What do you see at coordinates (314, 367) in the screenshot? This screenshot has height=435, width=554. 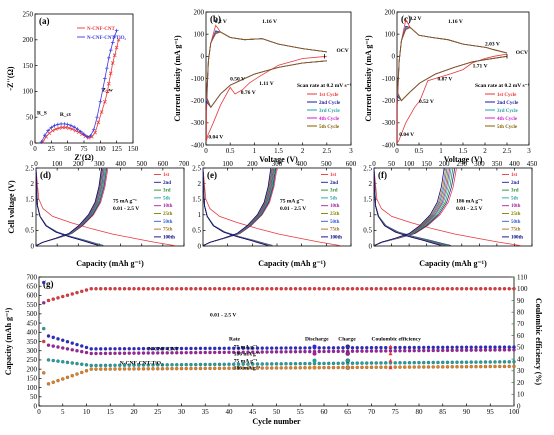 I see `legend-discharge-marker` at bounding box center [314, 367].